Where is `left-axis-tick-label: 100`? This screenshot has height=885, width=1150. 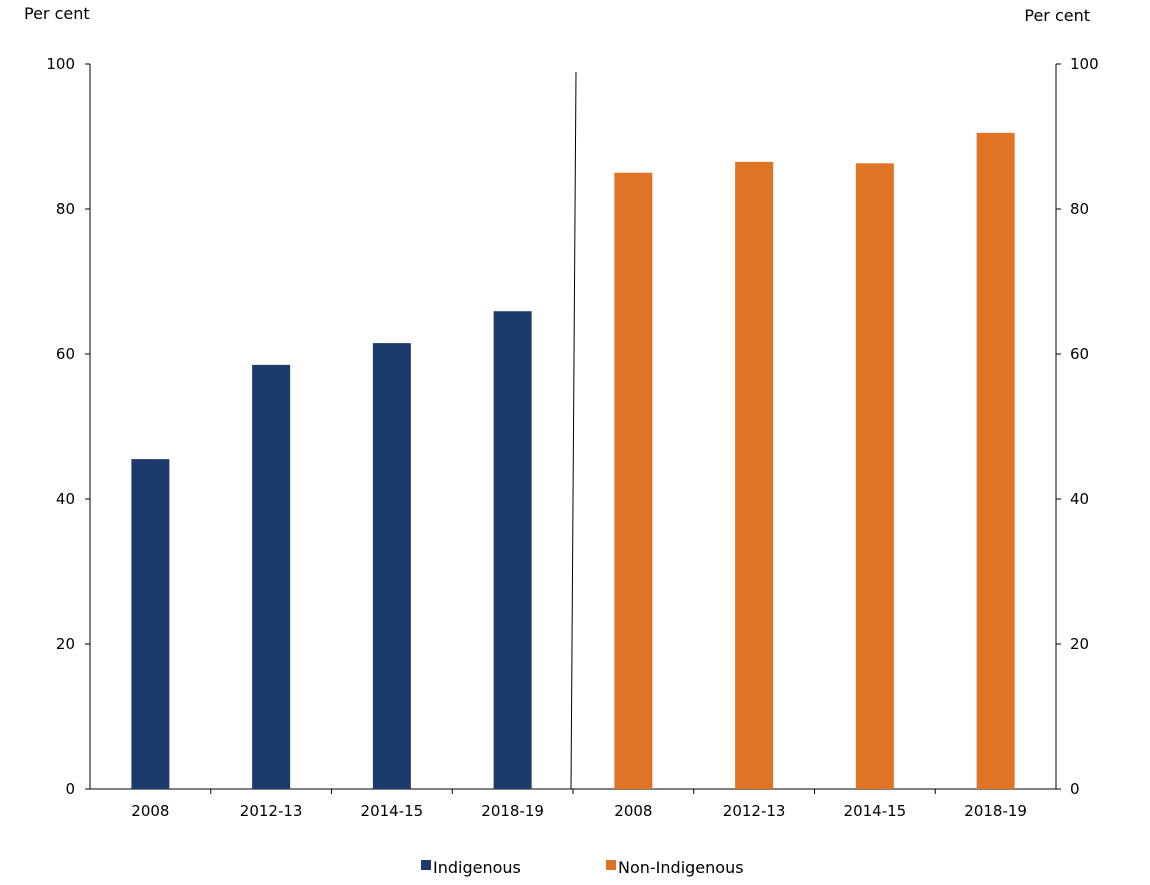 left-axis-tick-label: 100 is located at coordinates (60, 64).